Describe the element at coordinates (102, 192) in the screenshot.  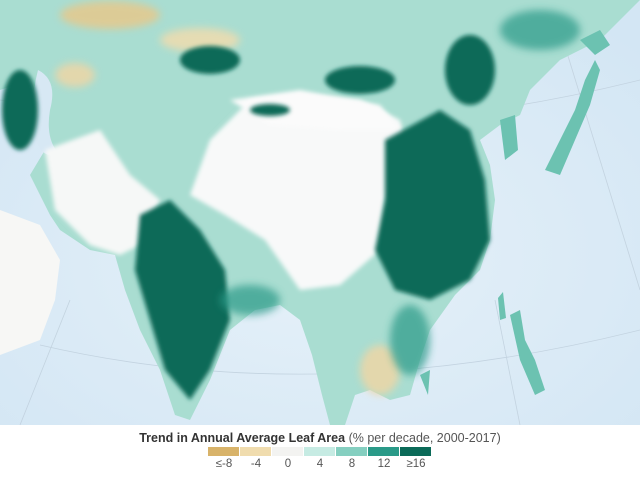
I see `land-iran-desert` at that location.